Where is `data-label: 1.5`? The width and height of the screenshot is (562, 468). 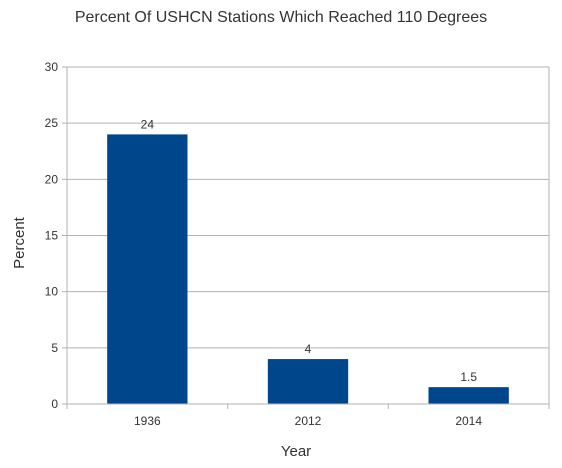 data-label: 1.5 is located at coordinates (468, 377).